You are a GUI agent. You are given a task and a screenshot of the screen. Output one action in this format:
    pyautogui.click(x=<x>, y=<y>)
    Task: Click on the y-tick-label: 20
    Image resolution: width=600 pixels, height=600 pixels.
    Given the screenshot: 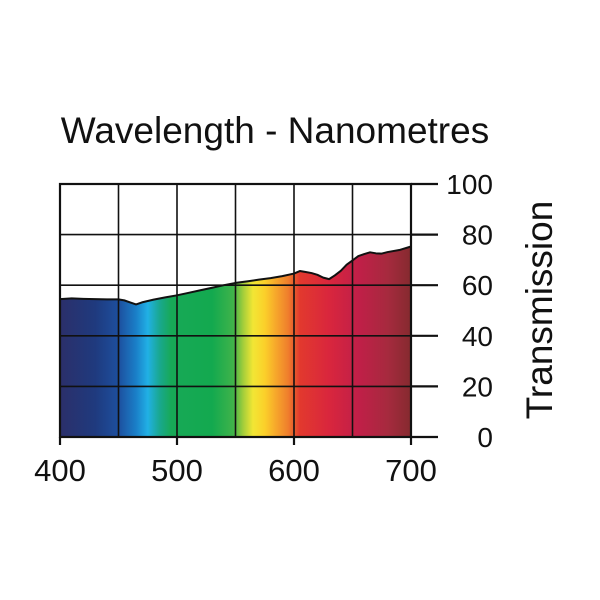 What is the action you would take?
    pyautogui.click(x=477, y=386)
    